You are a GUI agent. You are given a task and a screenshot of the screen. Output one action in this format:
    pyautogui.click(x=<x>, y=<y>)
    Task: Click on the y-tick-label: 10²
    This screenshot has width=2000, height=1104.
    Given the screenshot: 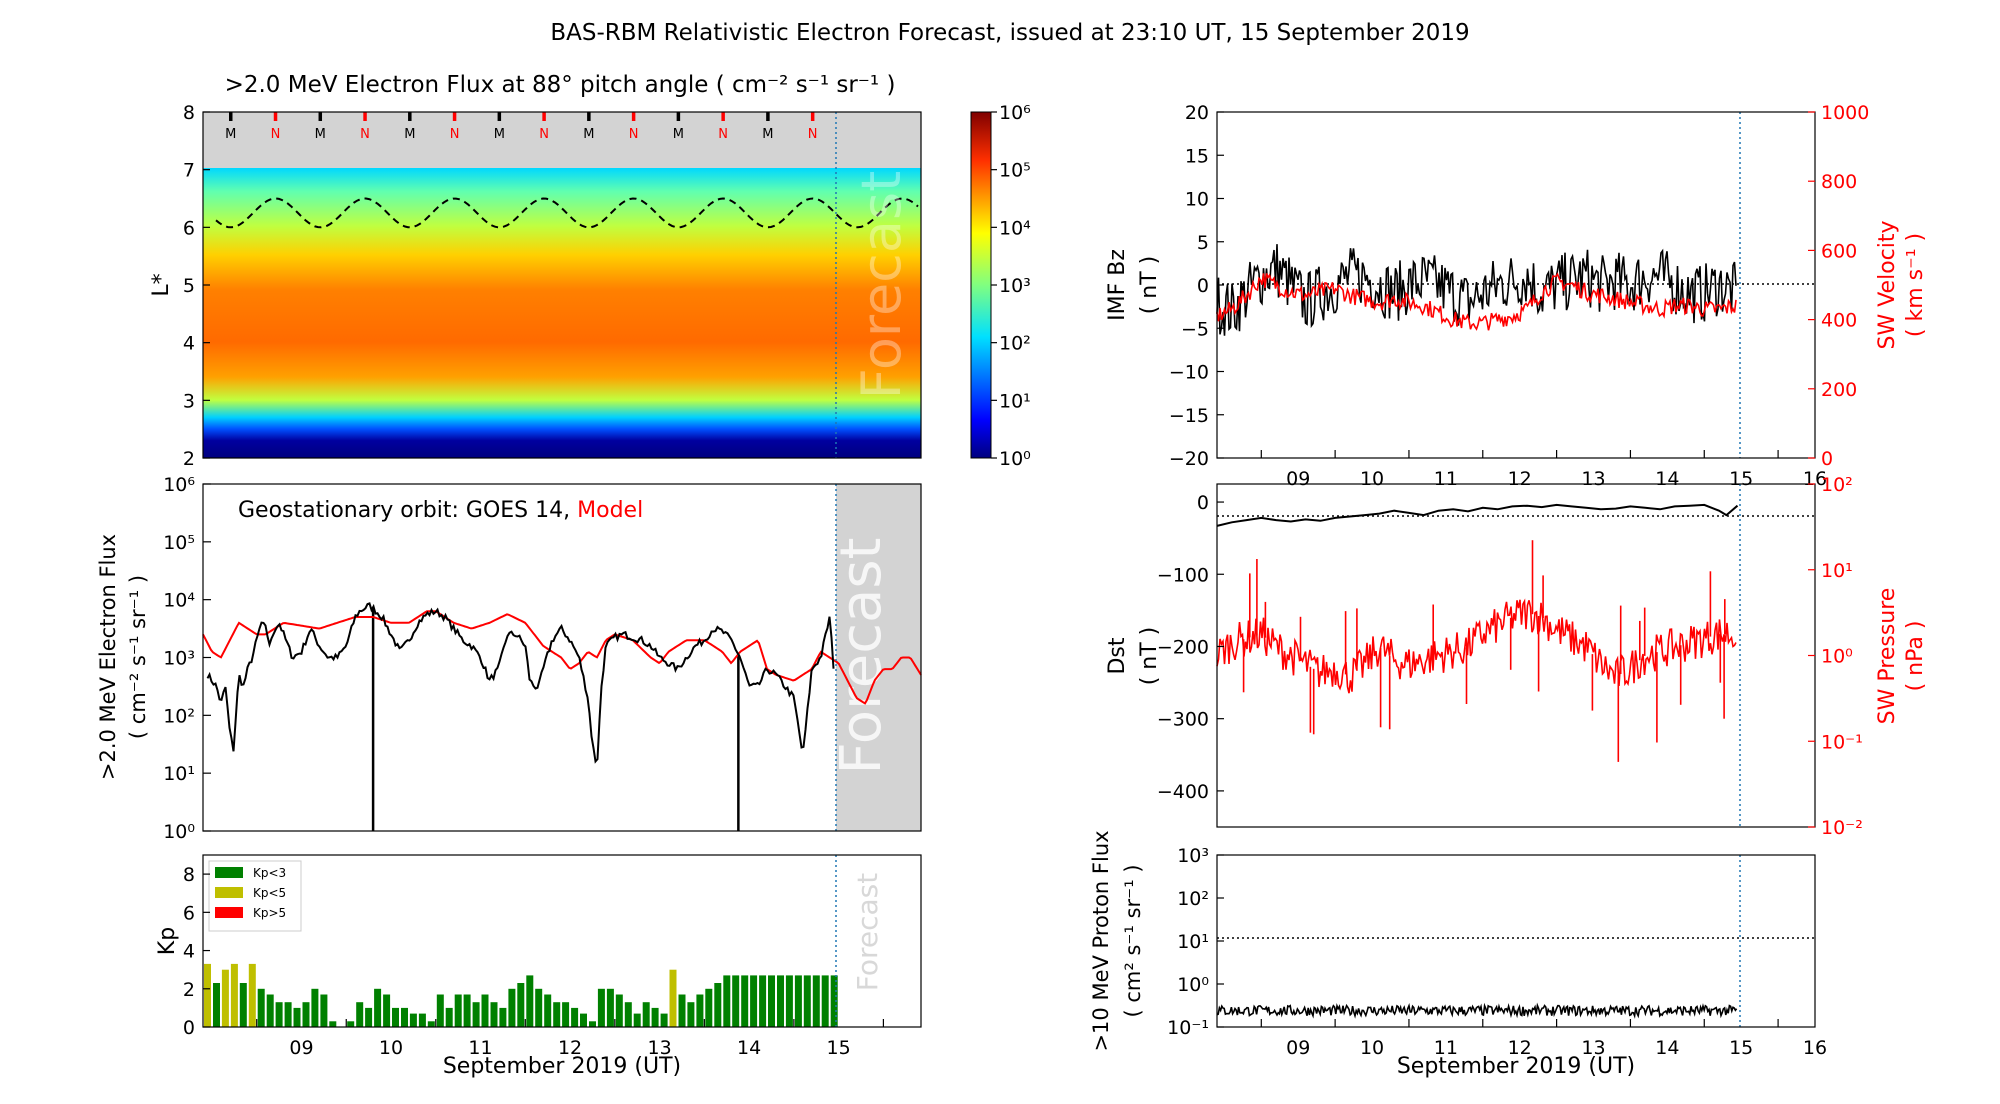 What is the action you would take?
    pyautogui.click(x=179, y=716)
    